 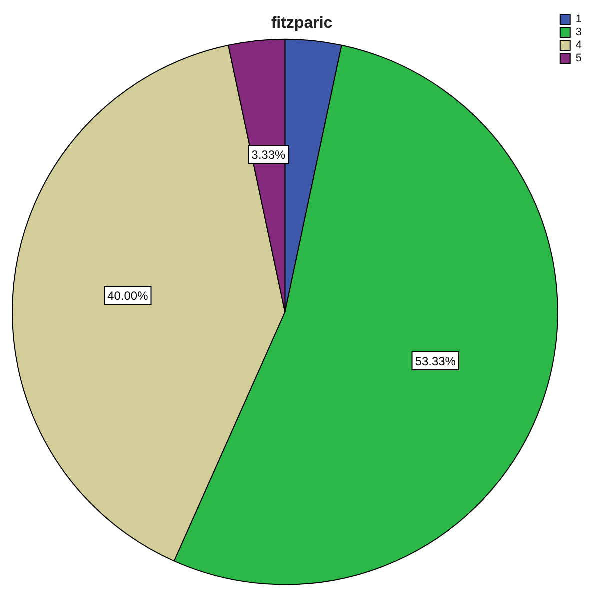 I want to click on legend-label: 3, so click(x=579, y=32).